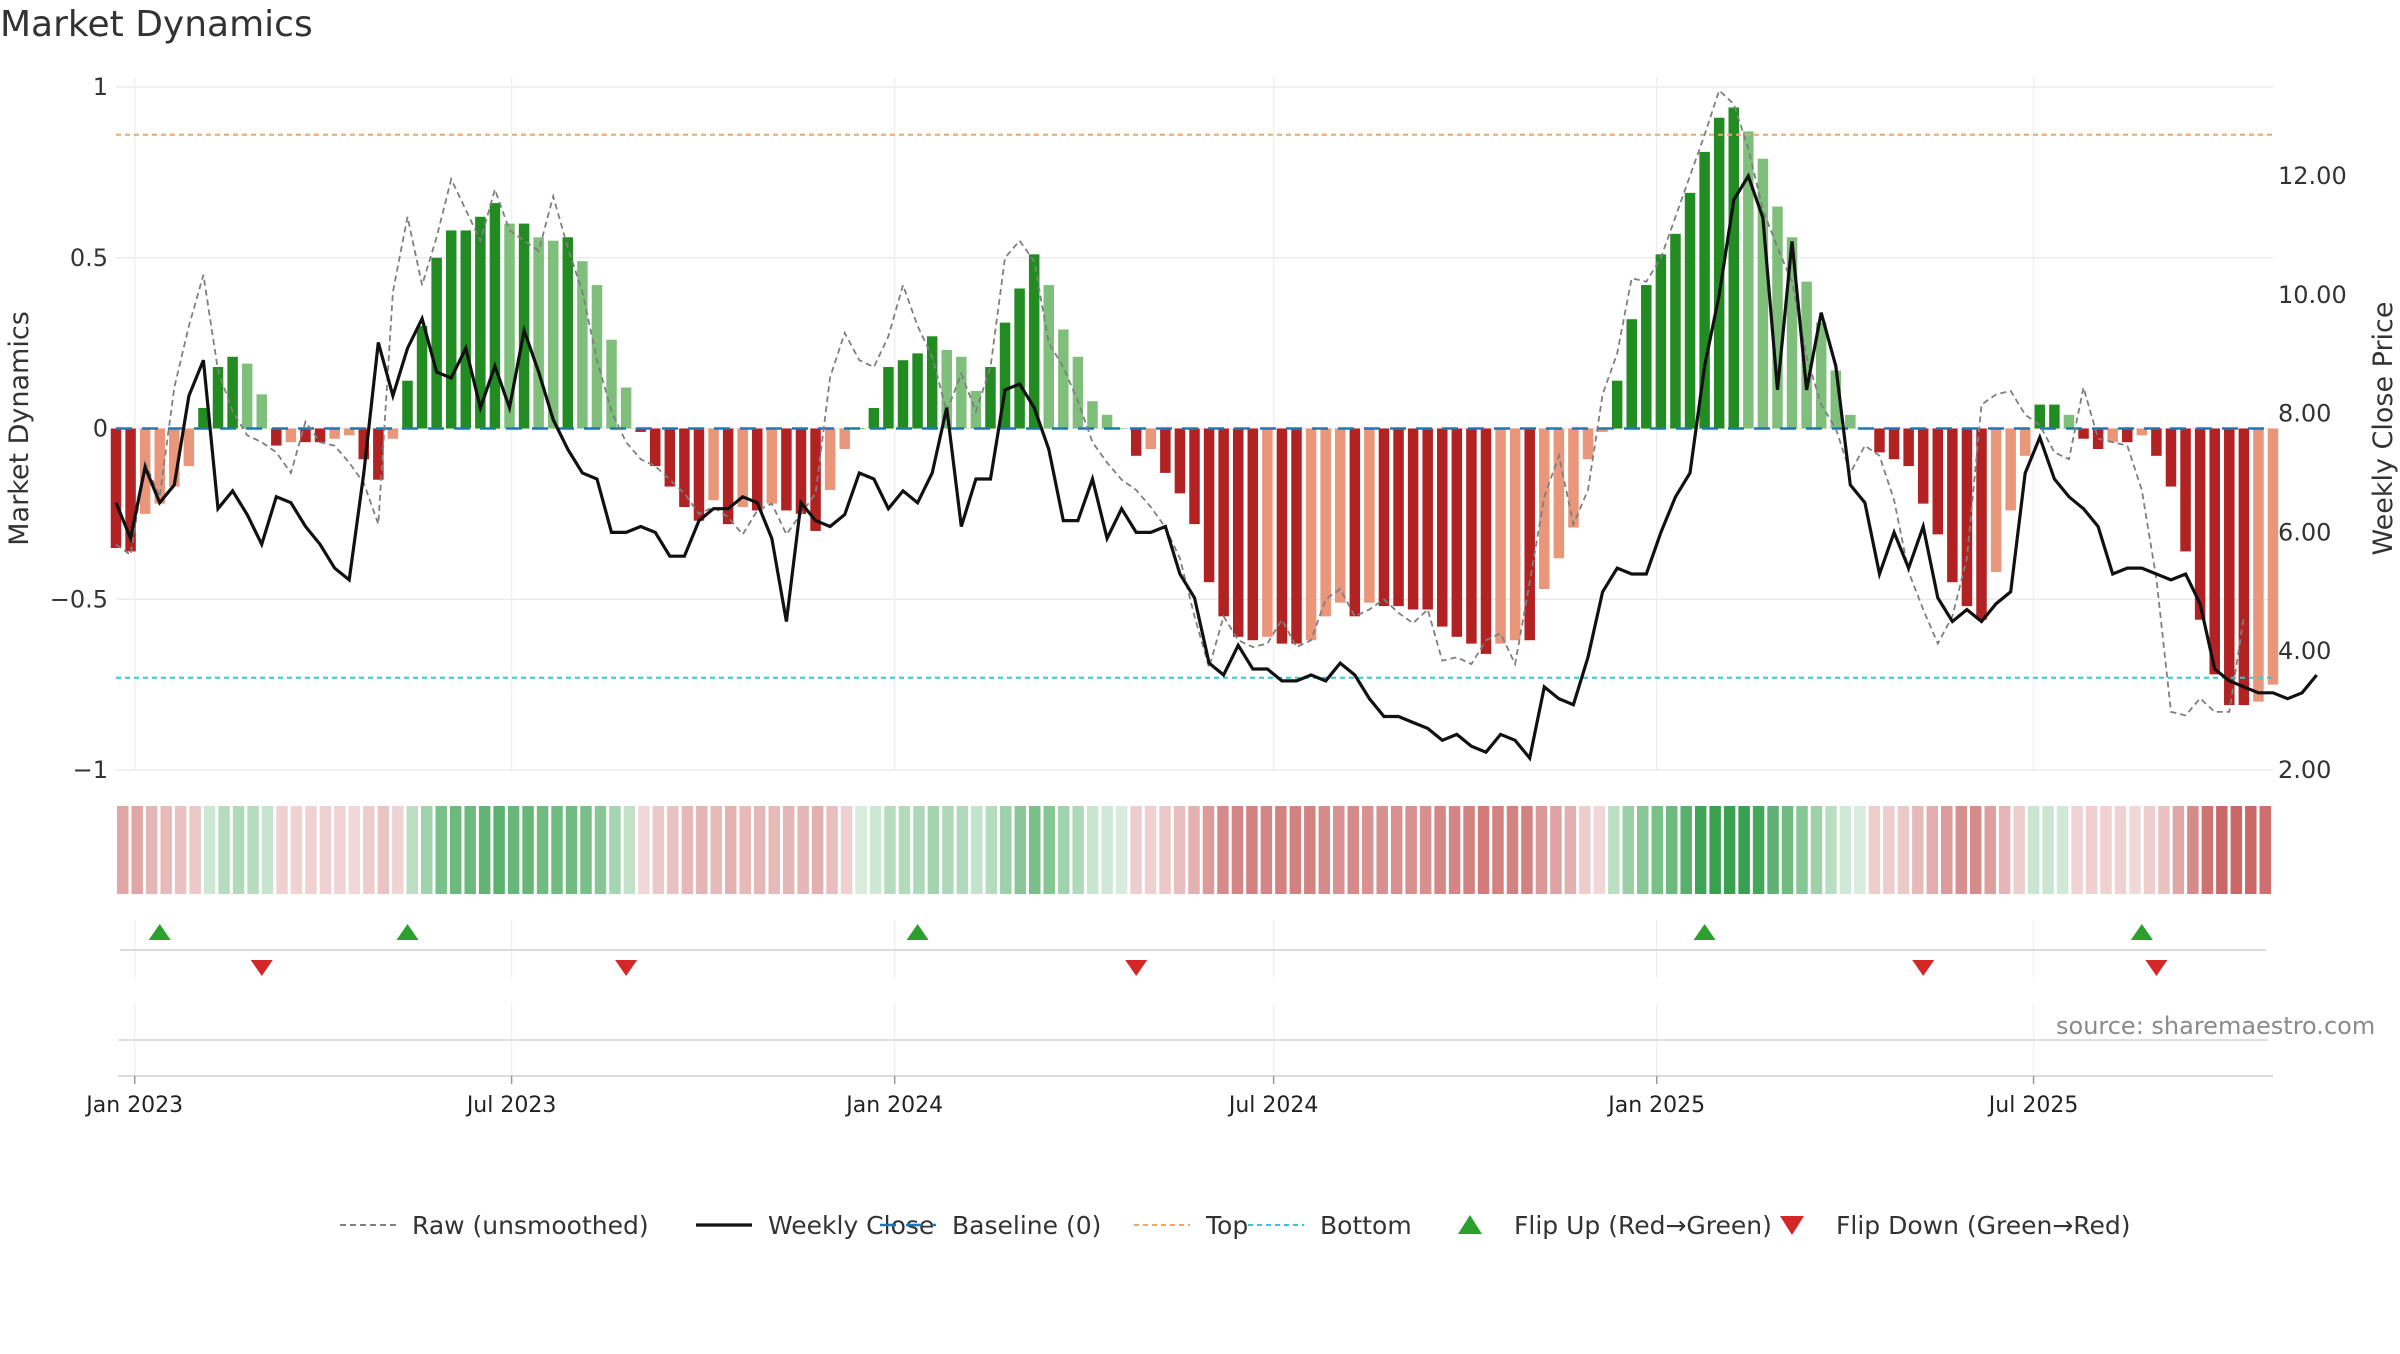  I want to click on legend-label: Flip Up (Red→Green), so click(1643, 1225).